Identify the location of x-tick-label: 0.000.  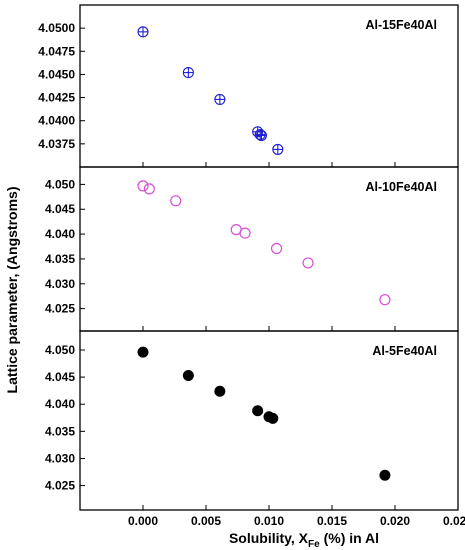
(143, 521).